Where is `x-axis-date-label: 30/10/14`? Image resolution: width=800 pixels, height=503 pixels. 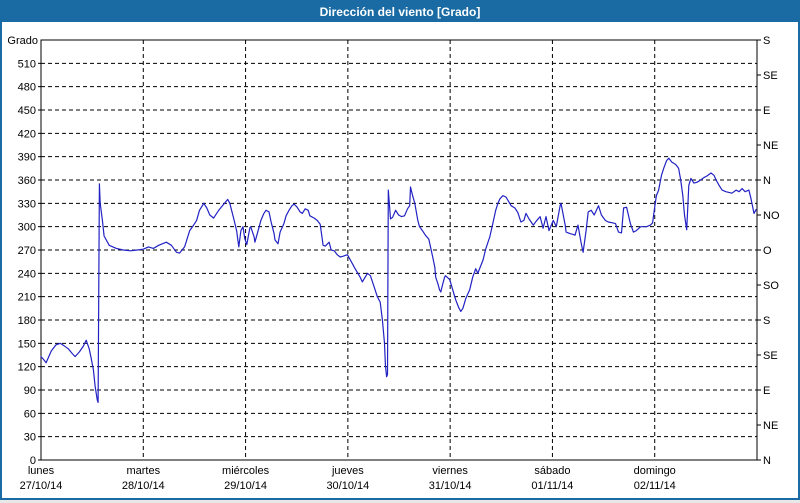
x-axis-date-label: 30/10/14 is located at coordinates (347, 486).